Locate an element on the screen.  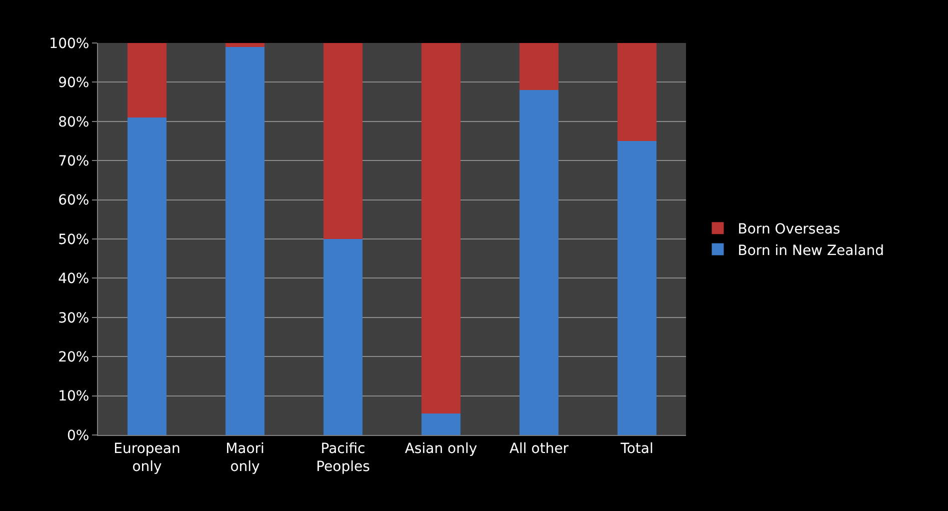
x-tick-label: Total is located at coordinates (637, 448).